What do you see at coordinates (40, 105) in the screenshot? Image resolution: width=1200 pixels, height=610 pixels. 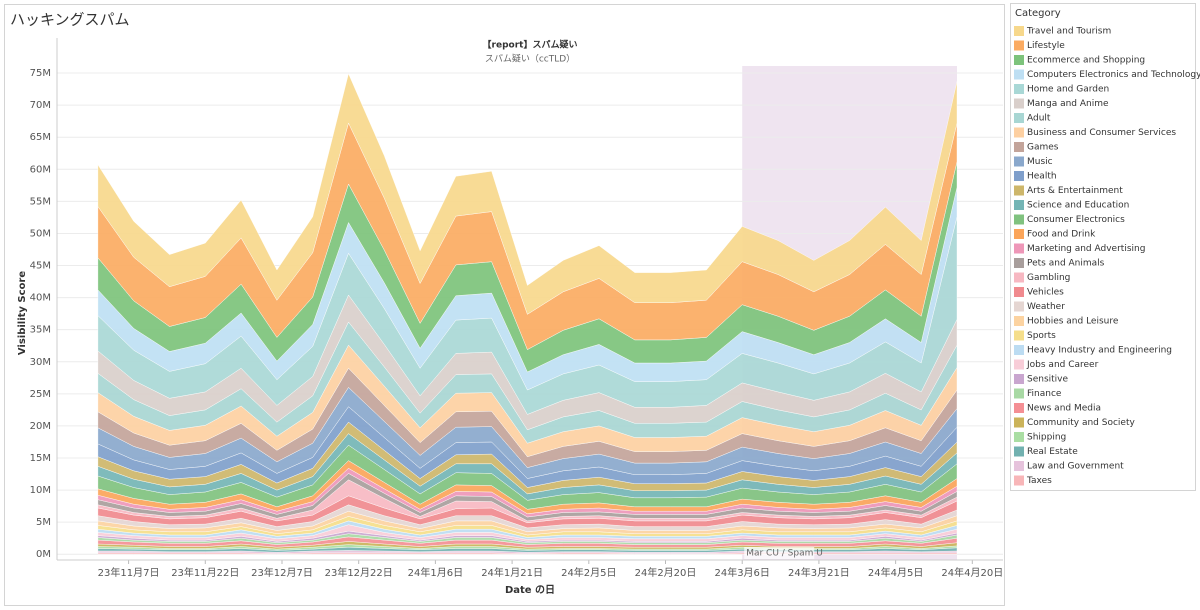 I see `y-tick-label: 70M` at bounding box center [40, 105].